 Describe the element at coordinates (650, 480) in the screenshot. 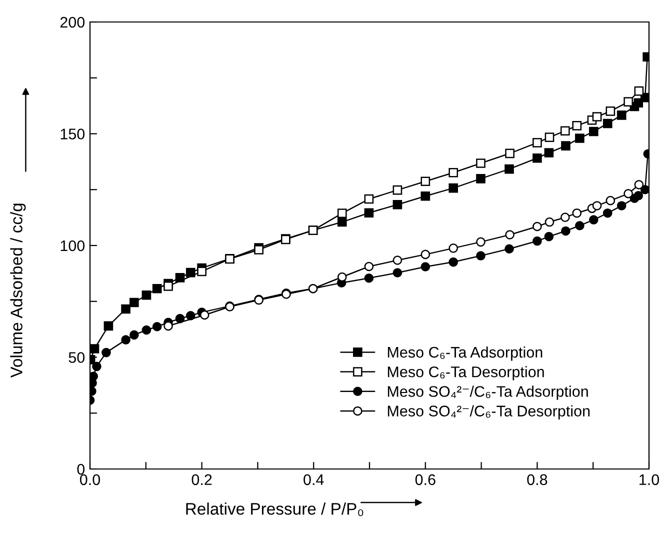

I see `x-tick-label: 1.0` at that location.